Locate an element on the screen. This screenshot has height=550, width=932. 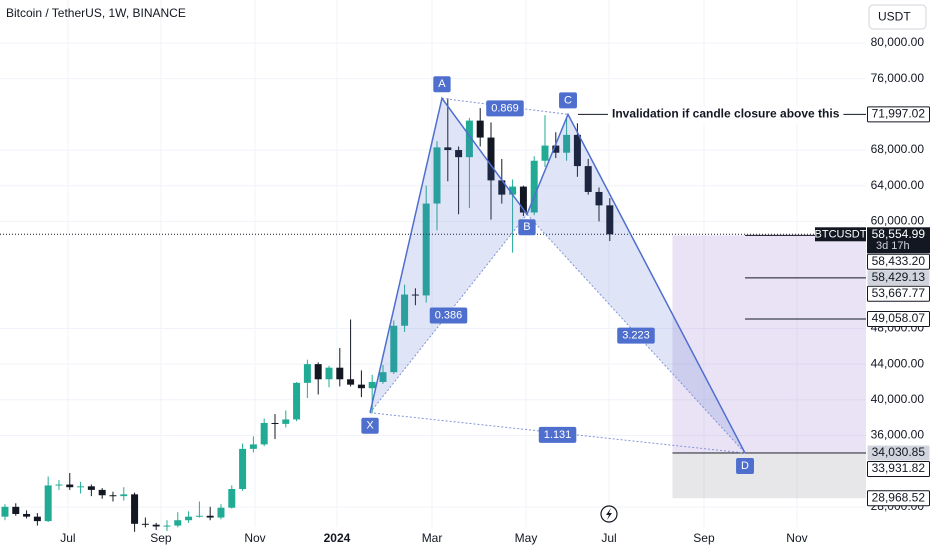
point-label-text: C is located at coordinates (568, 100).